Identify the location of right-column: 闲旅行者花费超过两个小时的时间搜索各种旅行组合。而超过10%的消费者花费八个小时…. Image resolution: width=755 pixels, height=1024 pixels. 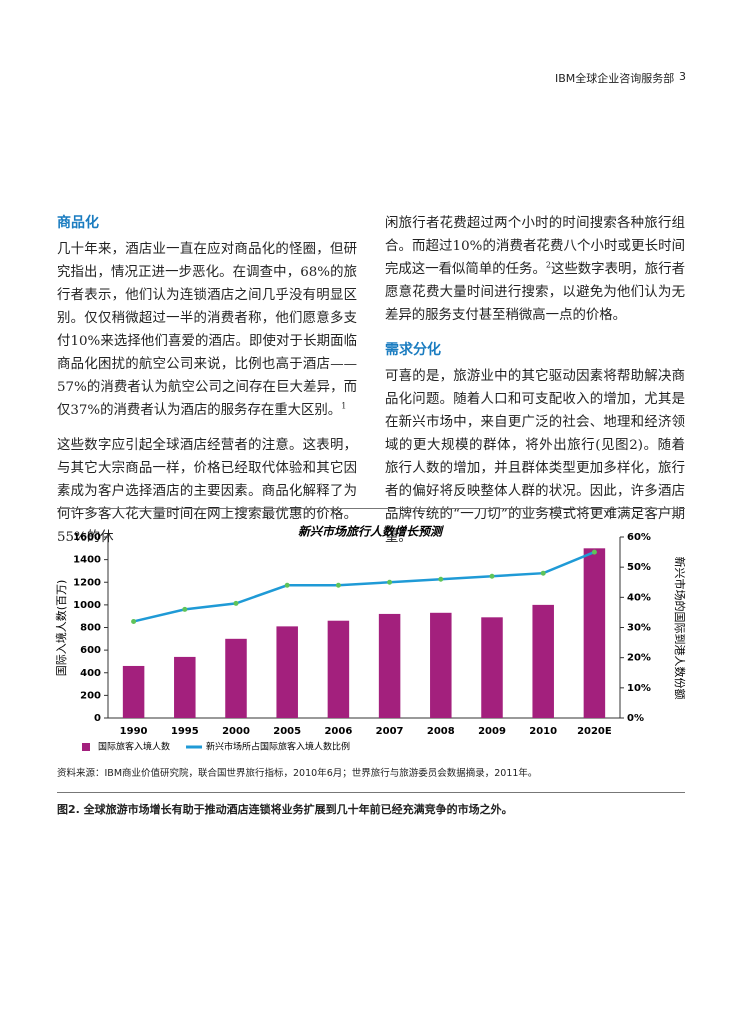
(535, 386).